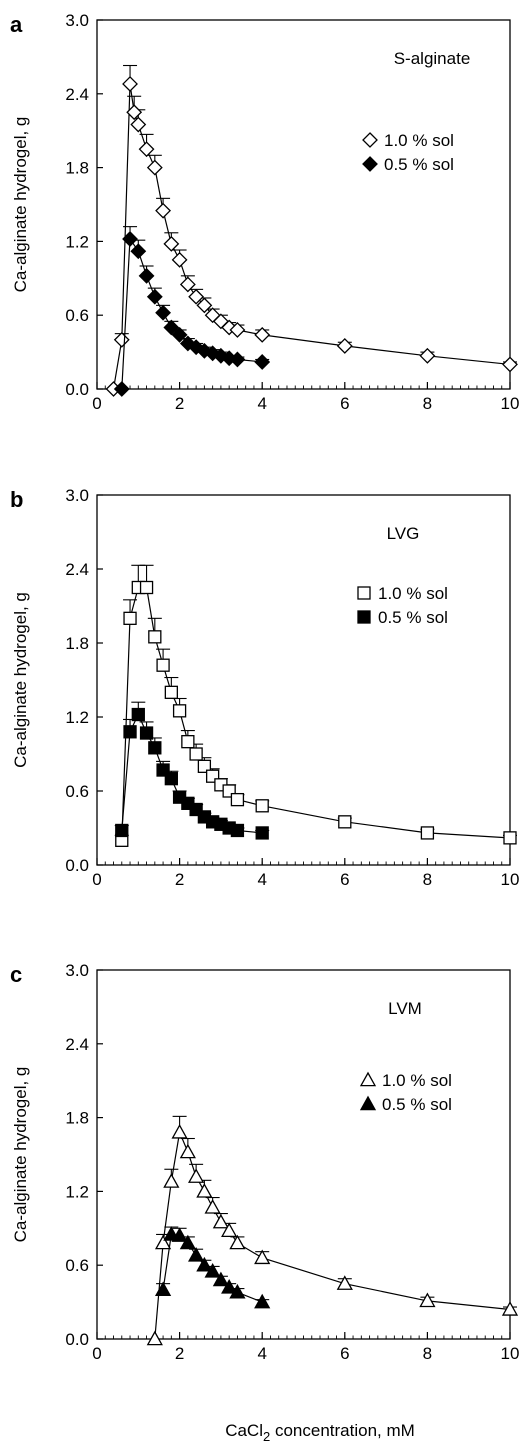  Describe the element at coordinates (20, 205) in the screenshot. I see `y-axis-label: Ca-alginate hydrogel, g` at that location.